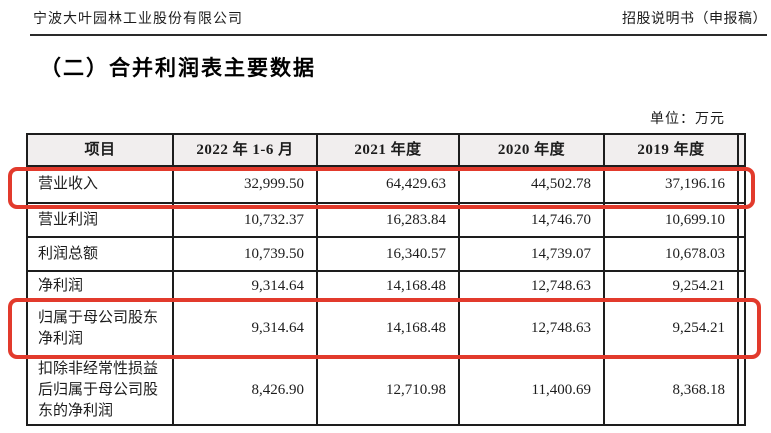  I want to click on doc-header: 宁波大叶园林工业股份有限公司 招股说明书（申报稿）, so click(398, 22).